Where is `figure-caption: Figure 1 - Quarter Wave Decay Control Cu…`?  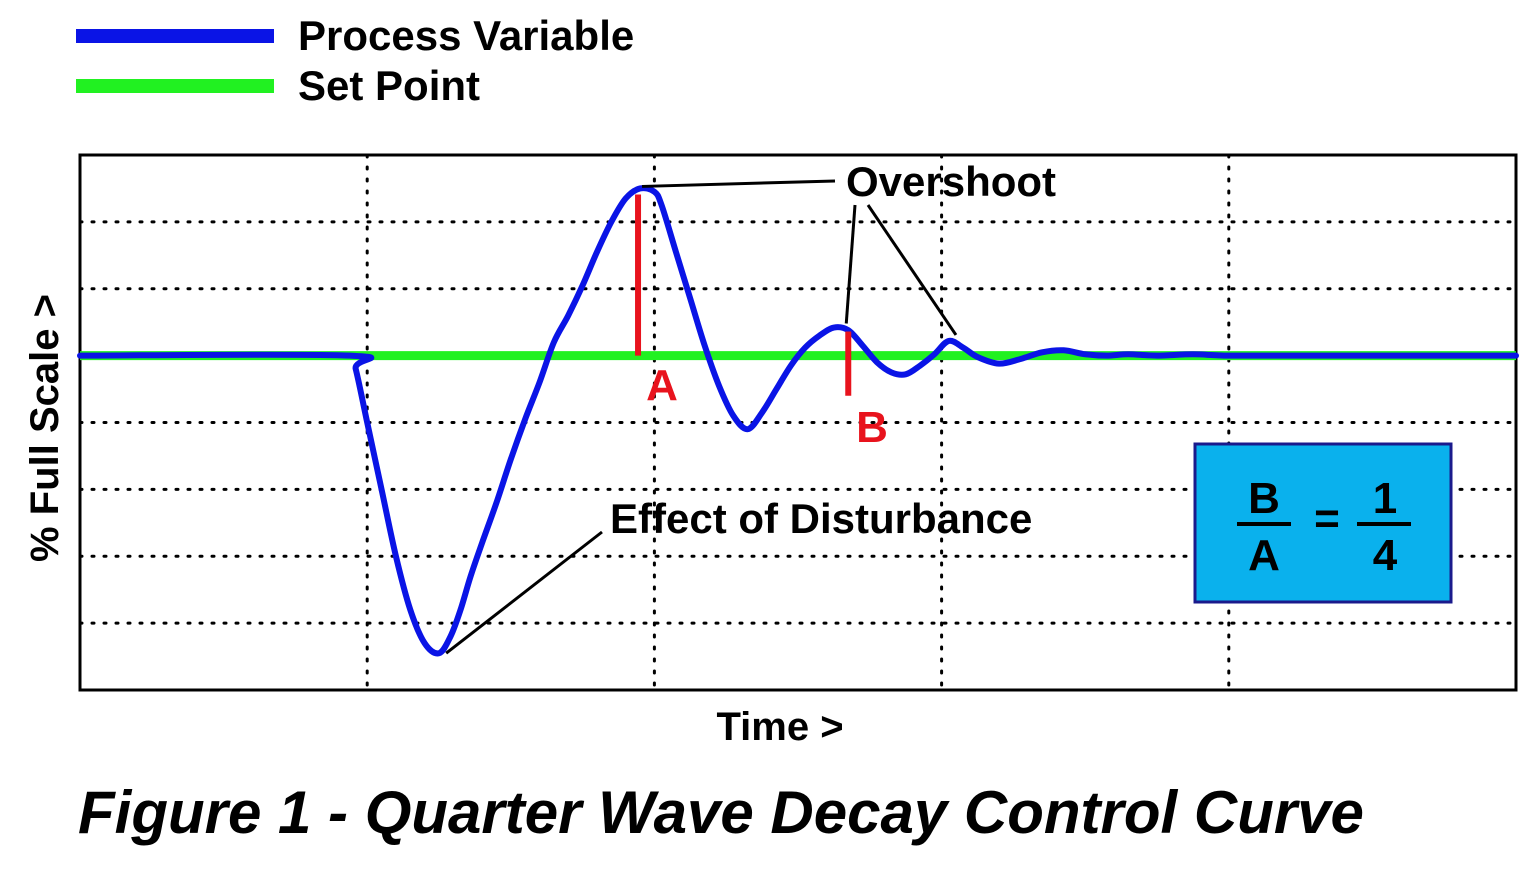
figure-caption: Figure 1 - Quarter Wave Decay Control Cu… is located at coordinates (721, 812).